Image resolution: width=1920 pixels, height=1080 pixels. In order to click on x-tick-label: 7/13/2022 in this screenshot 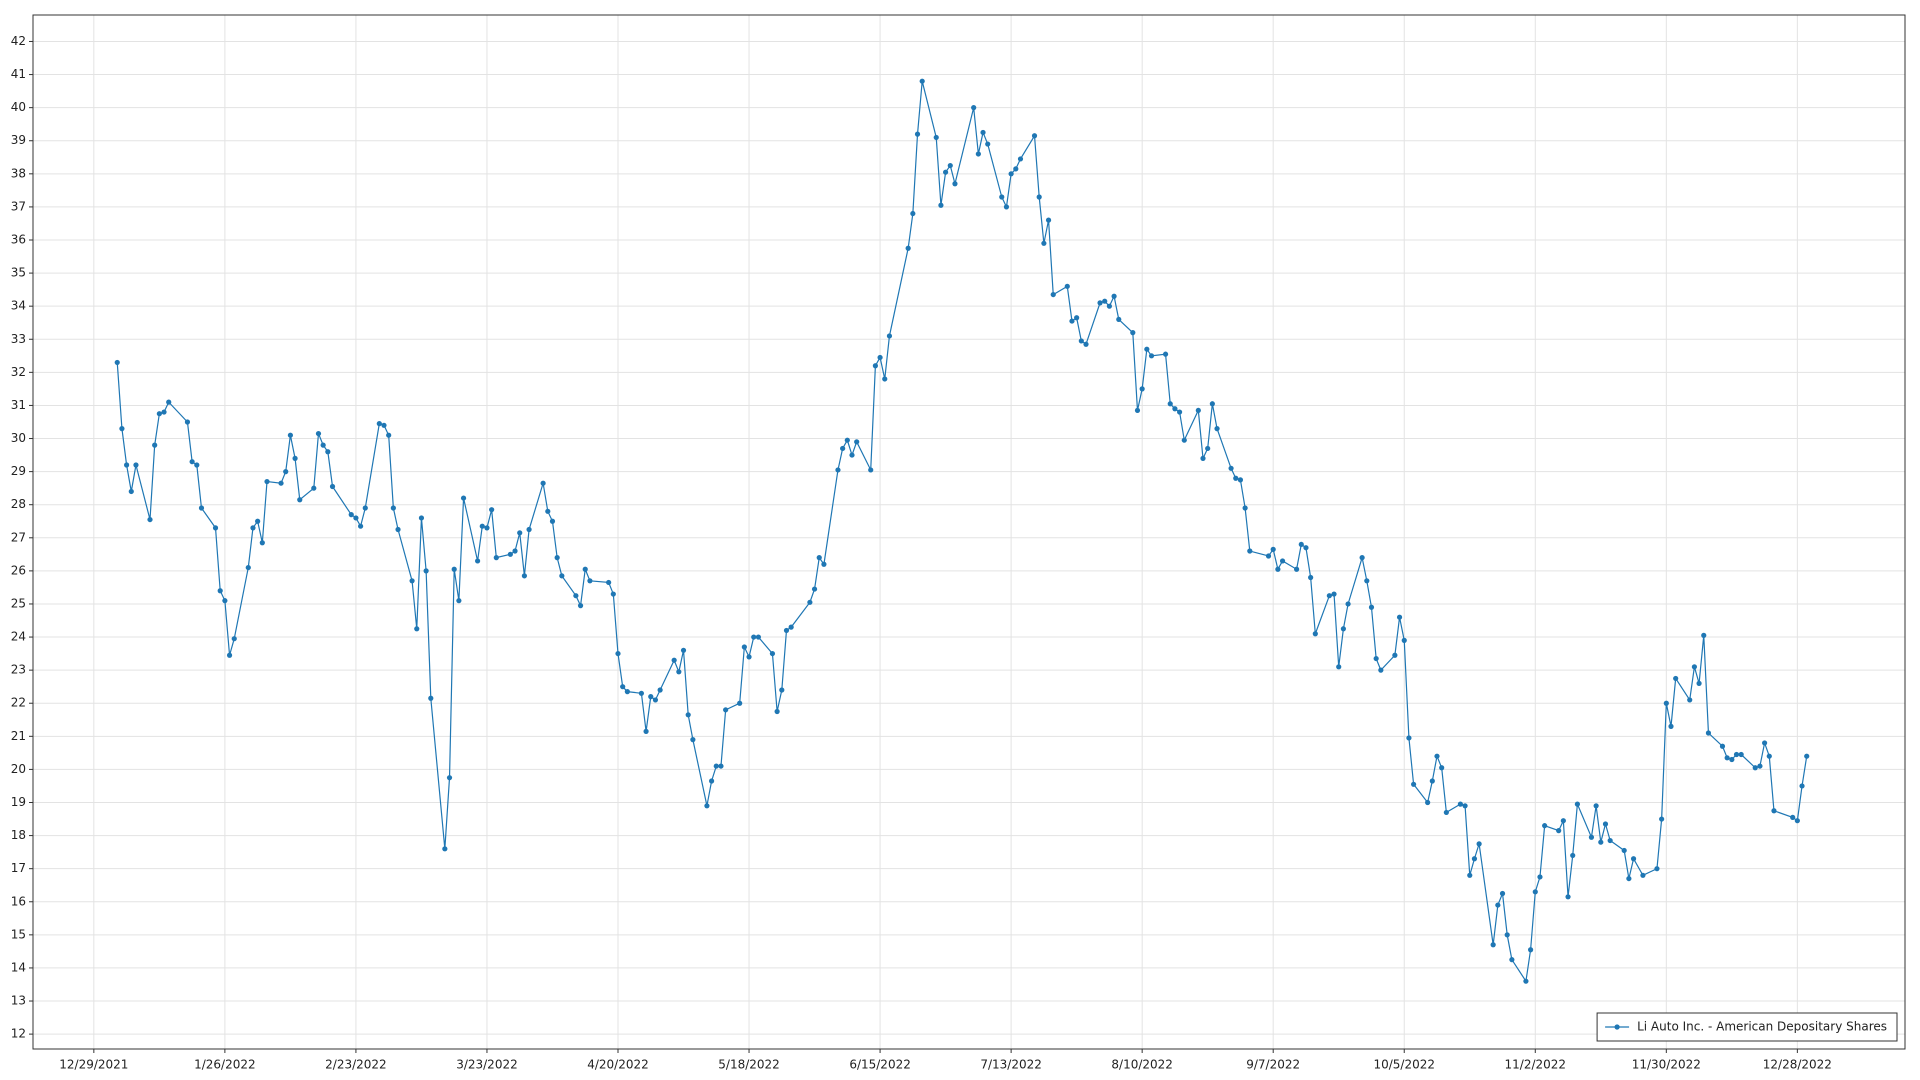, I will do `click(1011, 1065)`.